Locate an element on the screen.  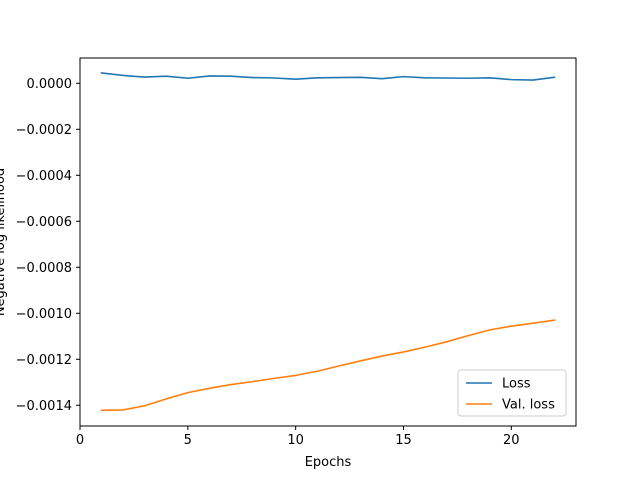
y-axis-label: Negative log likelihood is located at coordinates (4, 242).